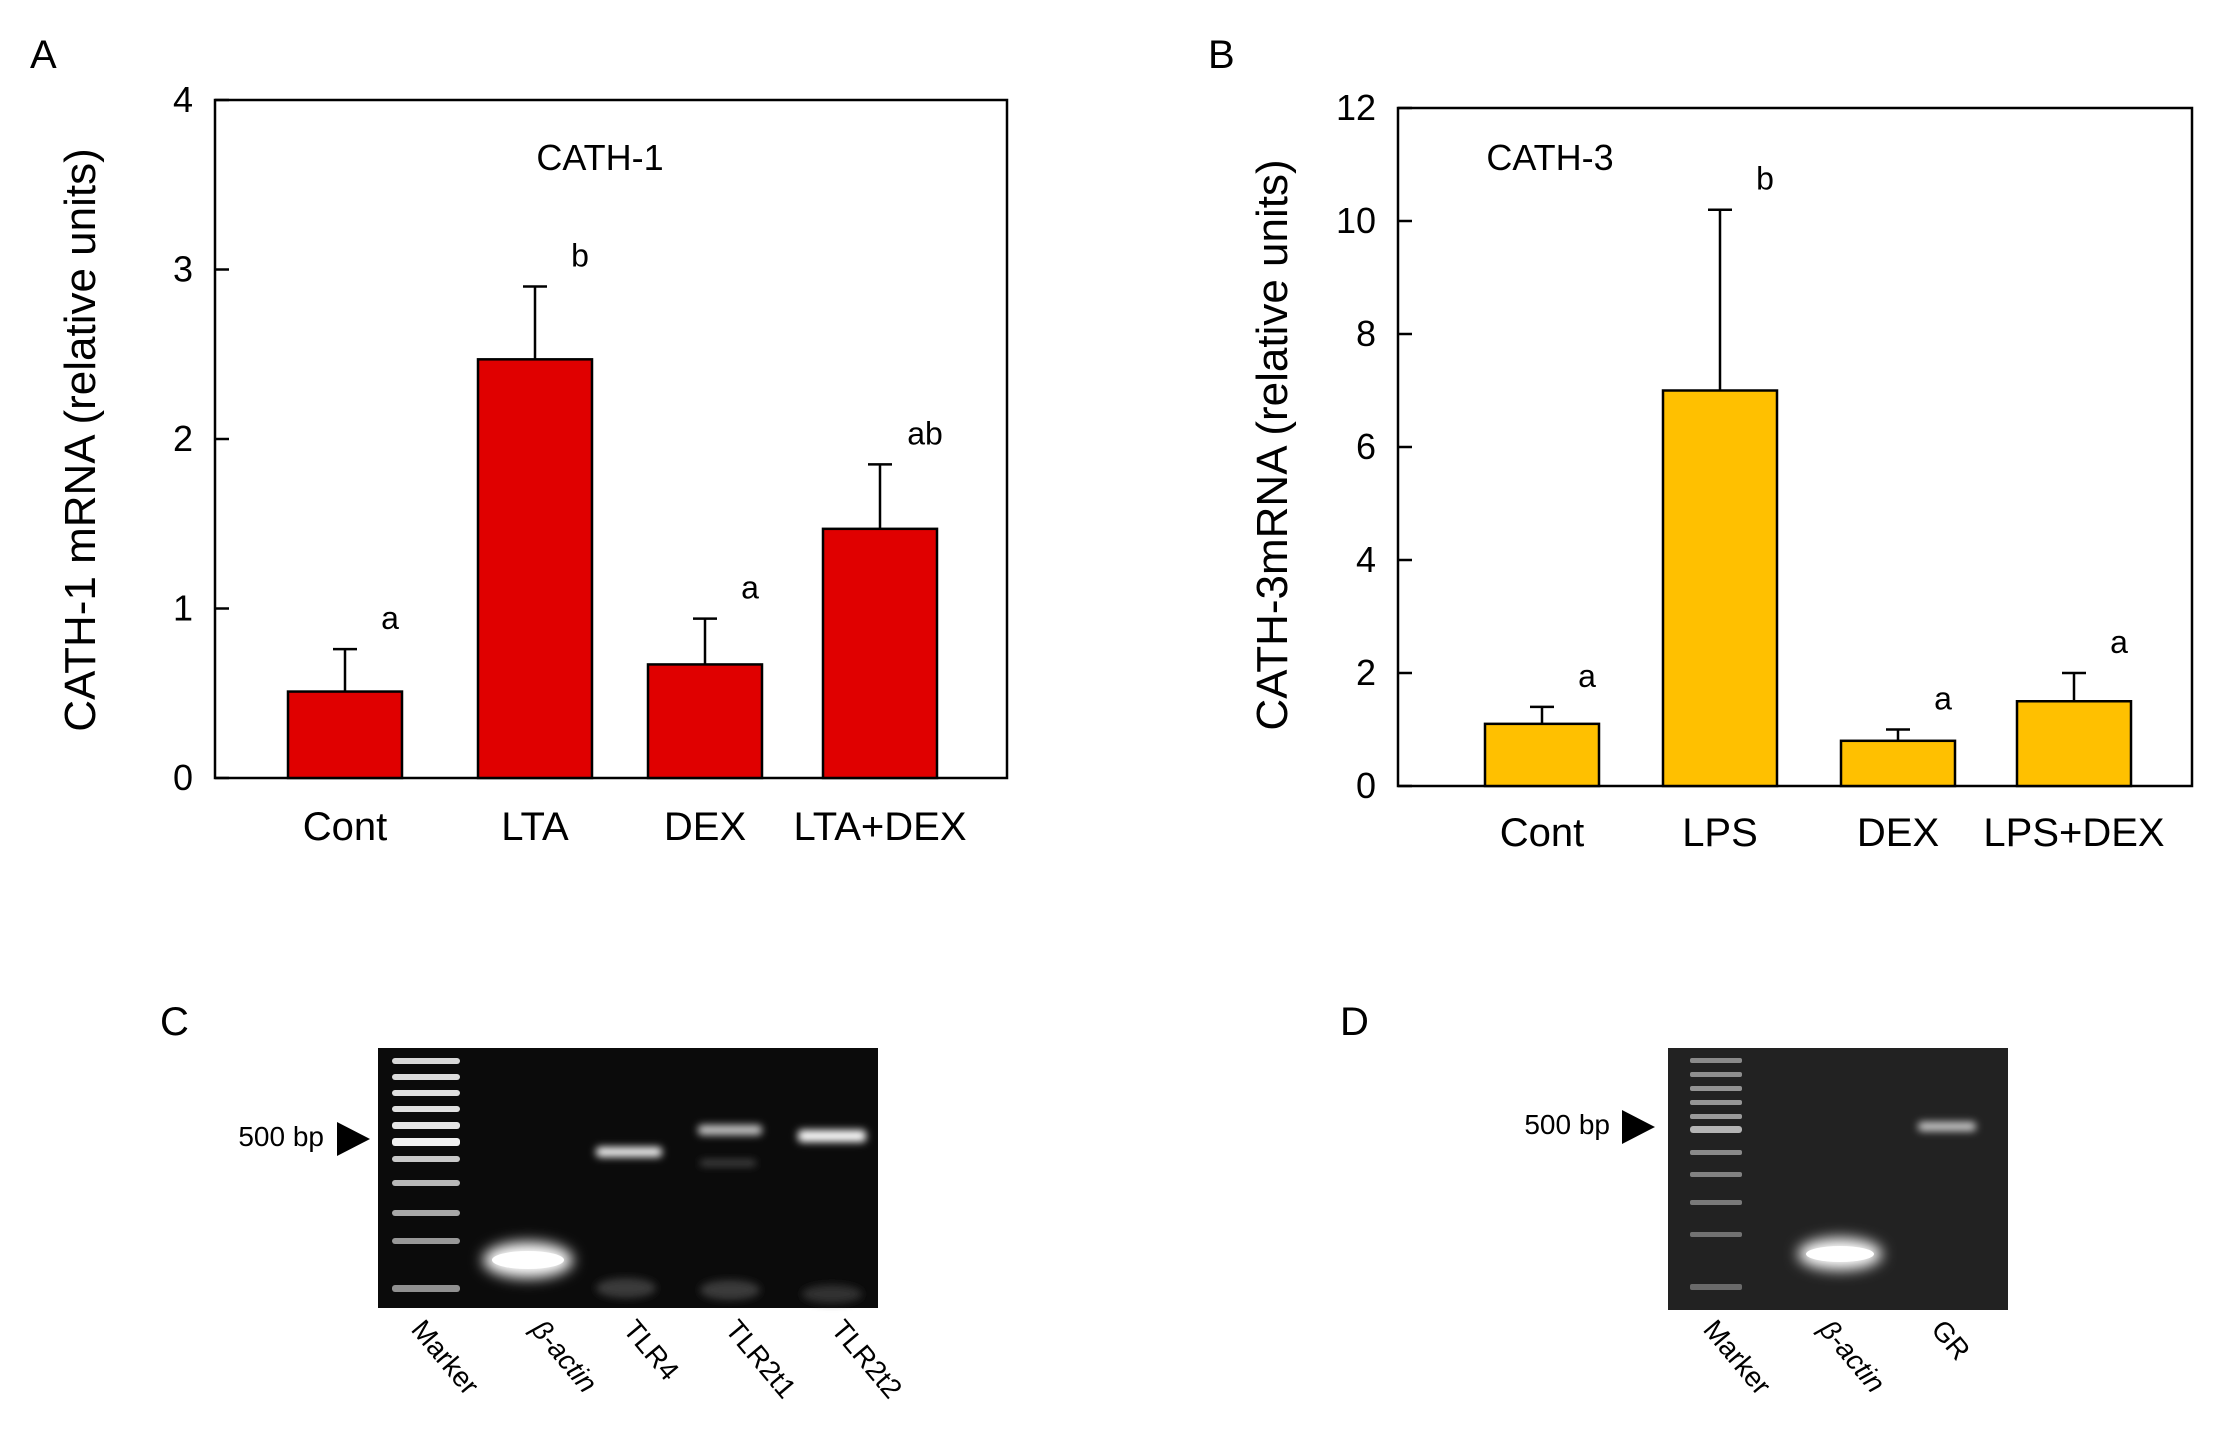 This screenshot has height=1444, width=2223. What do you see at coordinates (1720, 833) in the screenshot?
I see `x-category-label: LPS` at bounding box center [1720, 833].